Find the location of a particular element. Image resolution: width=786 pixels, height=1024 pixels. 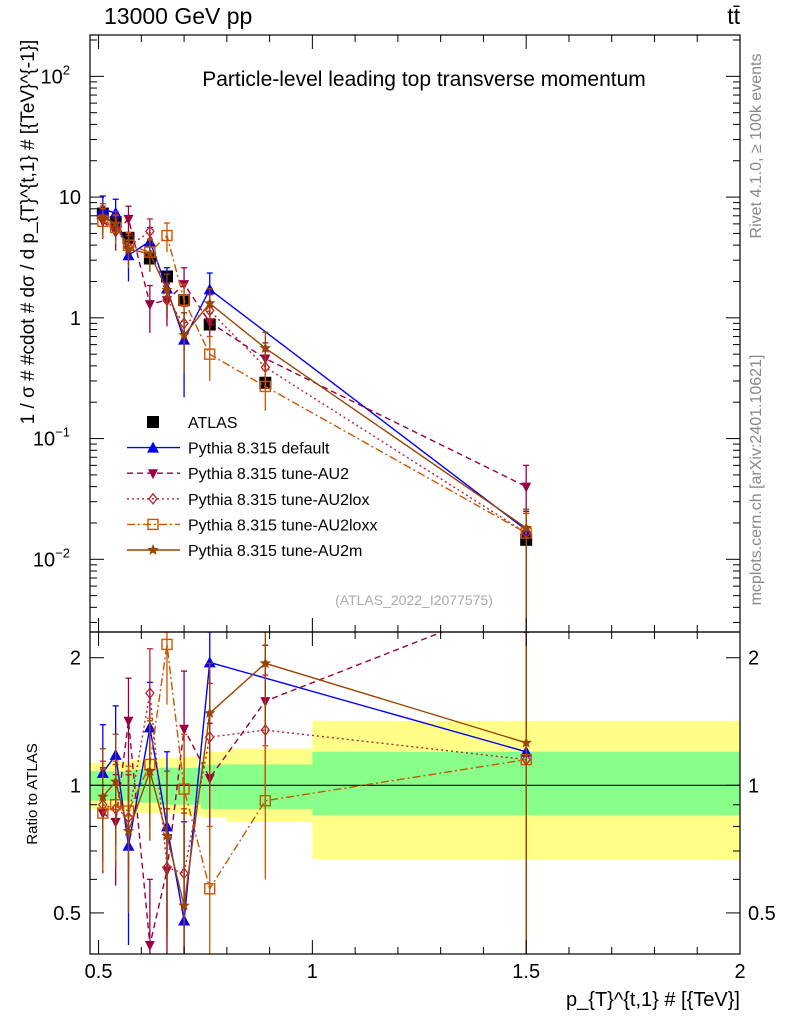

legend-label: Pythia 8.315 tune-AU2 is located at coordinates (268, 474).